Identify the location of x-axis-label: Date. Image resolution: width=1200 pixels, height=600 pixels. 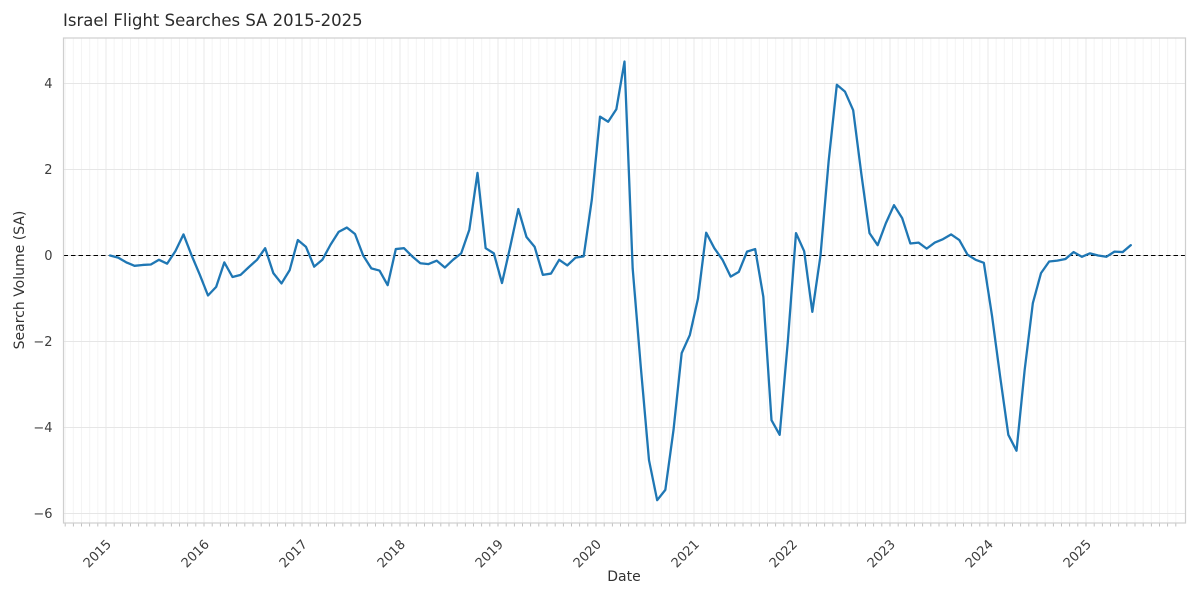
(623, 577).